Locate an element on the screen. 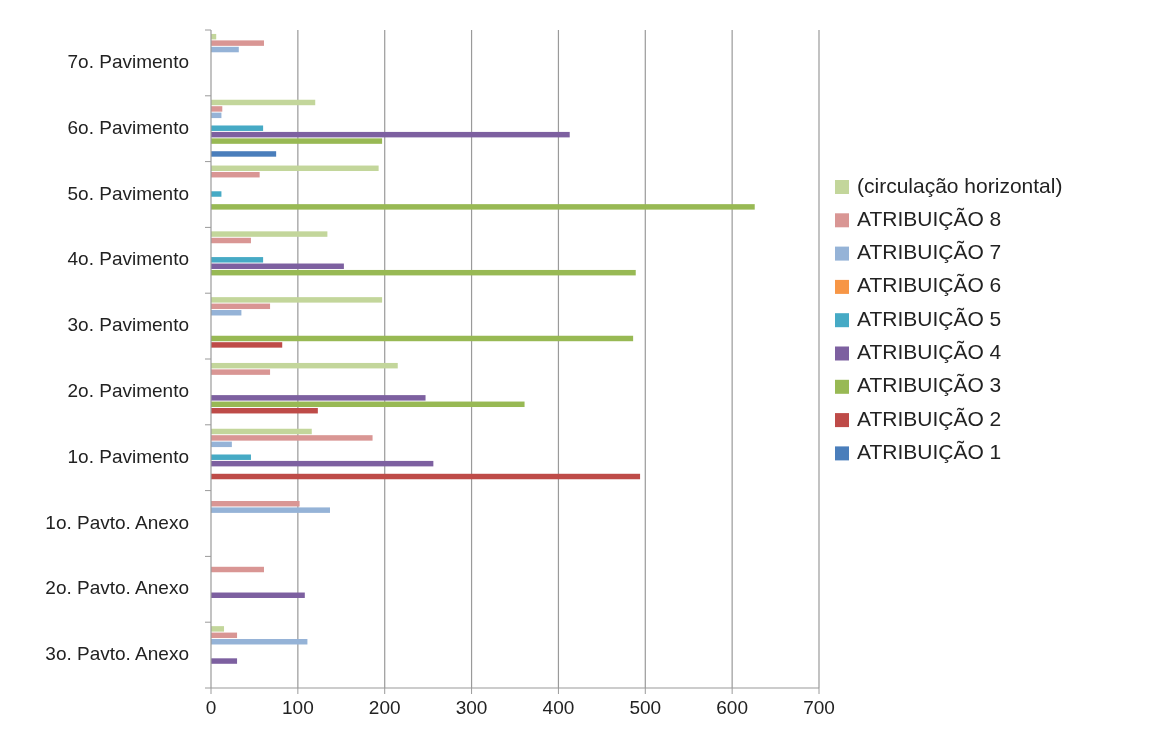  x-tick-label: 400 is located at coordinates (558, 707).